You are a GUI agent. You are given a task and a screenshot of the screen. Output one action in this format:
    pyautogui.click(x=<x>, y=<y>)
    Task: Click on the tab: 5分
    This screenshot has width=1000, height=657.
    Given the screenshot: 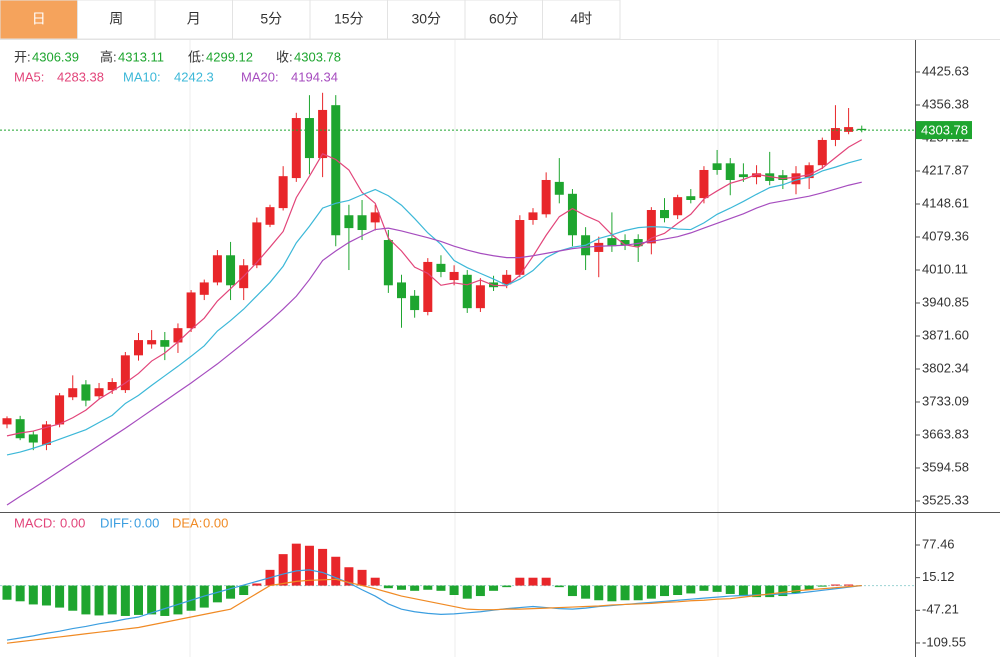 What is the action you would take?
    pyautogui.click(x=271, y=20)
    